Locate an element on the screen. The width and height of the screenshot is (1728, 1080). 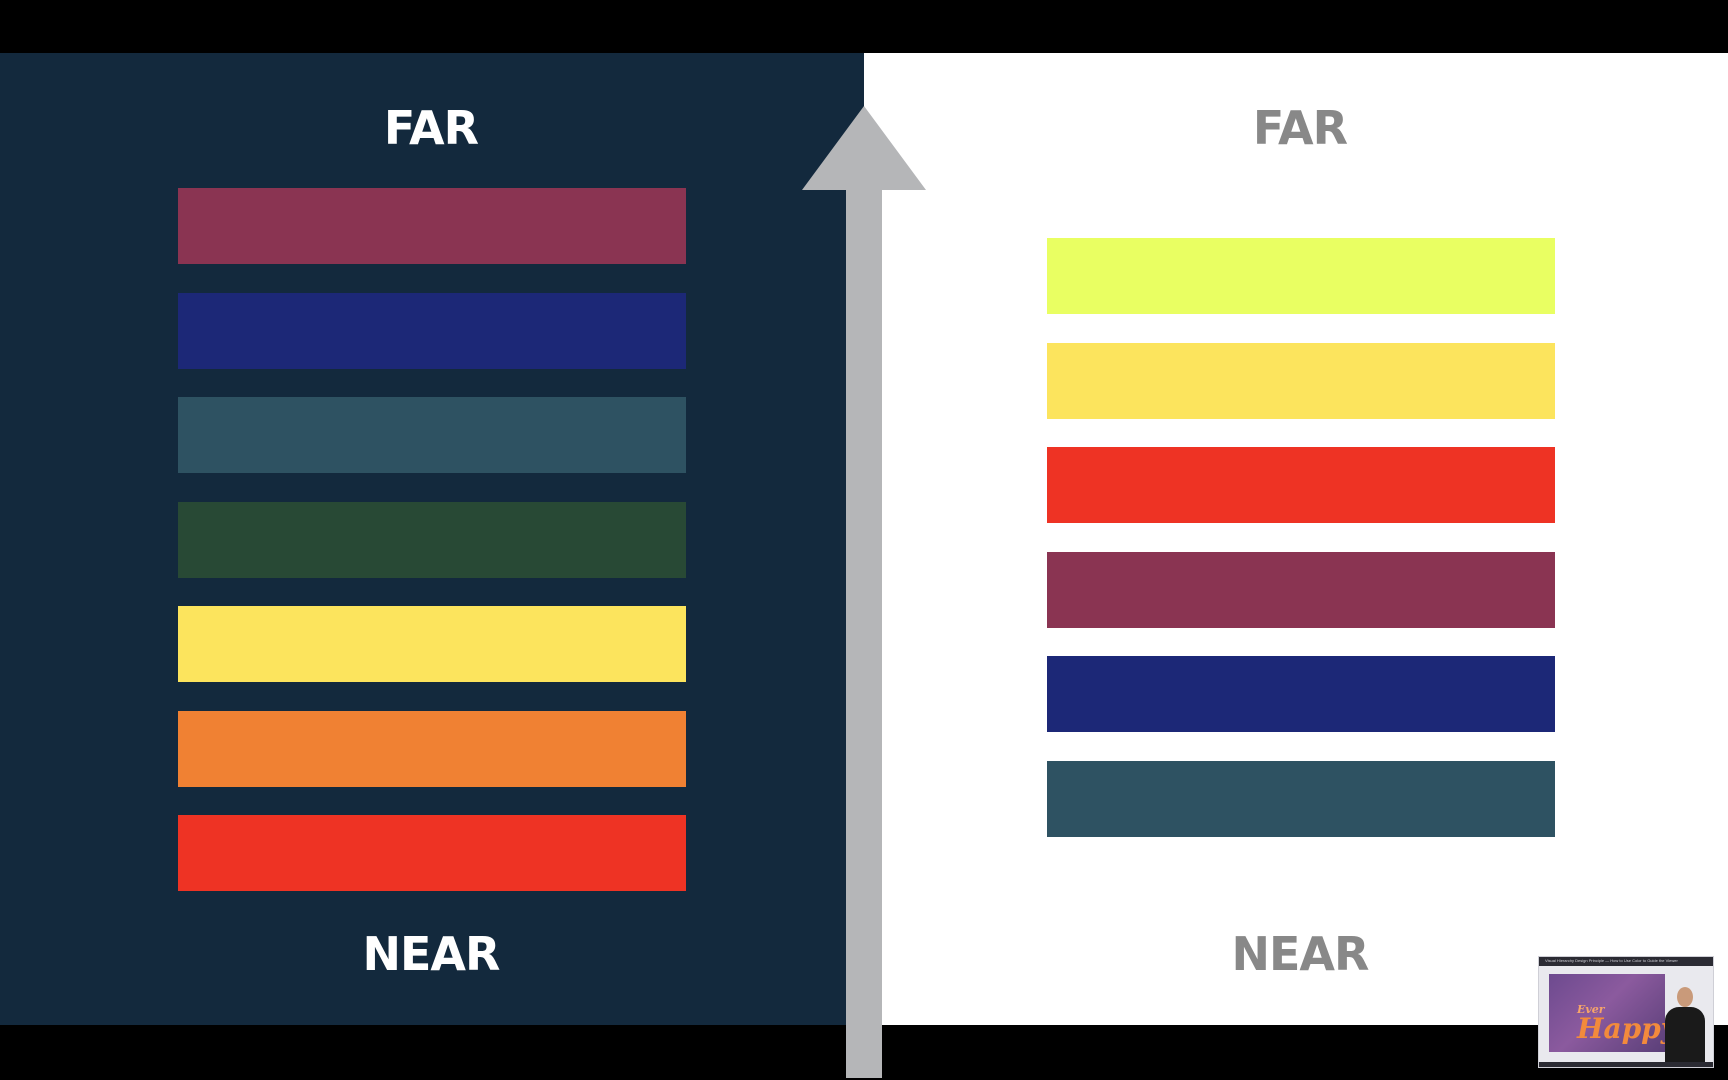
presenter-avatar is located at coordinates (1685, 1027).